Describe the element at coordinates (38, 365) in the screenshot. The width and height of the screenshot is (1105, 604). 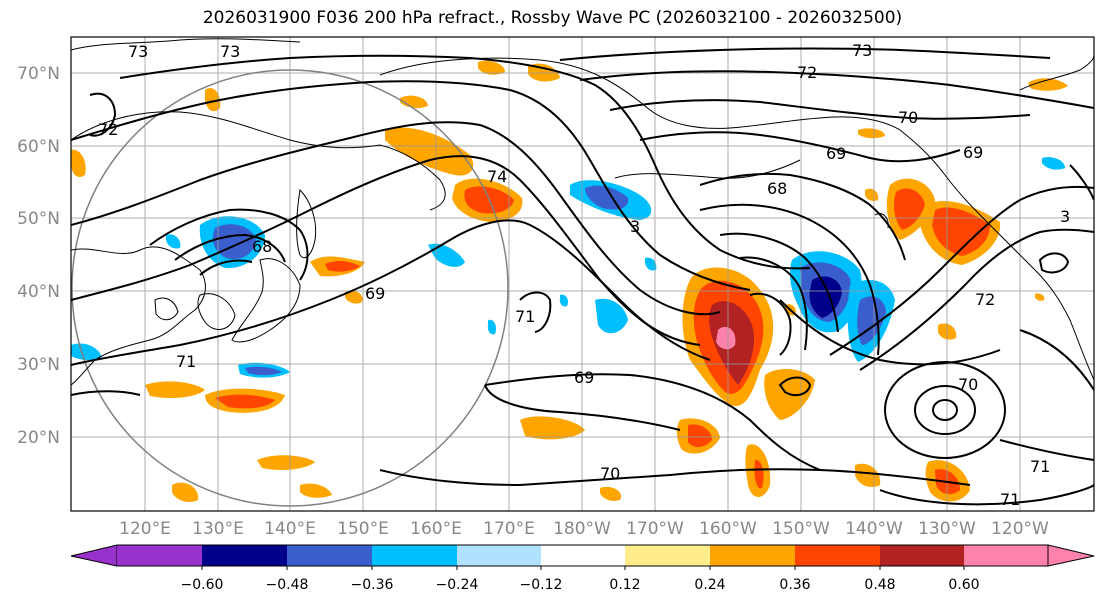
I see `lat-label-30n: 30°N` at that location.